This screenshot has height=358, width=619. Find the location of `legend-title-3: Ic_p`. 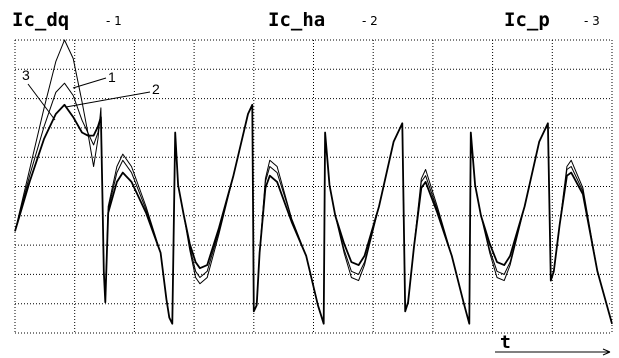

legend-title-3: Ic_p is located at coordinates (527, 20).